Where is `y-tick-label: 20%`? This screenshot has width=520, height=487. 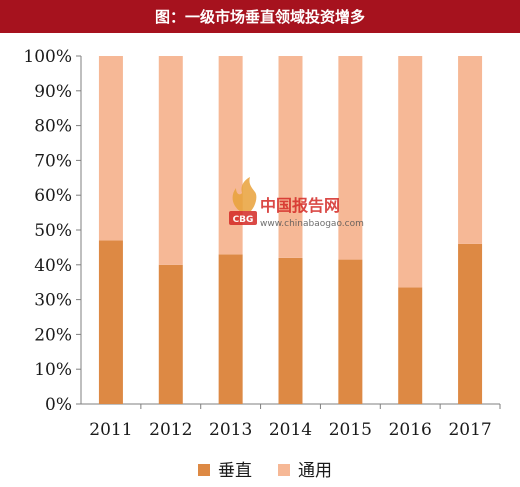 y-tick-label: 20% is located at coordinates (53, 335).